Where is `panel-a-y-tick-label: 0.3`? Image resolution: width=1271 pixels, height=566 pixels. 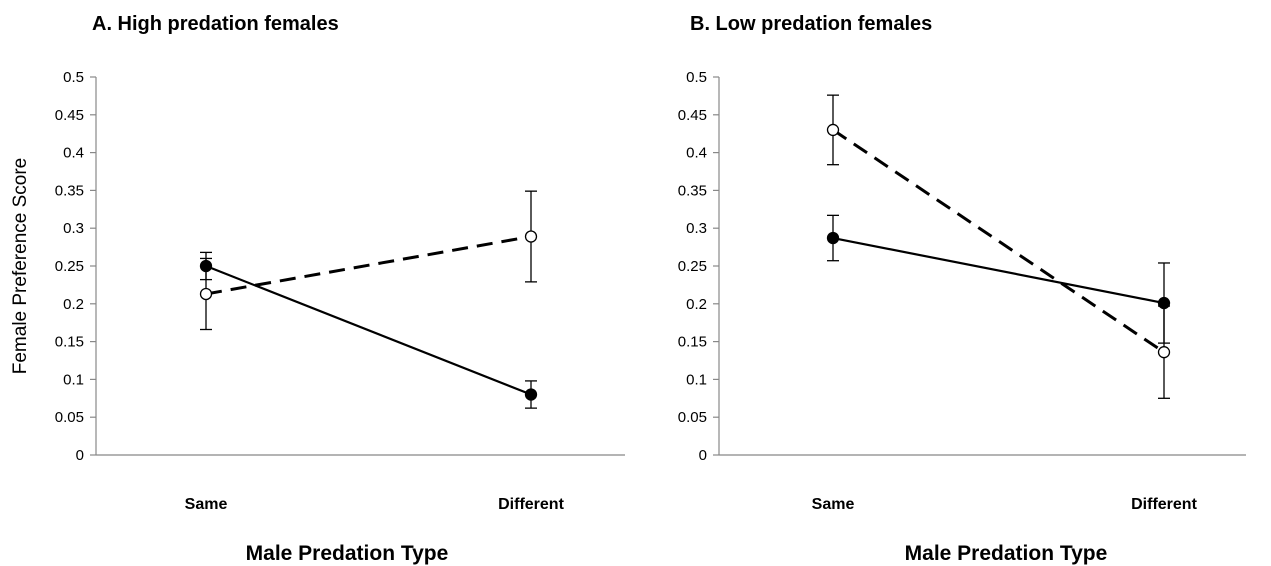 panel-a-y-tick-label: 0.3 is located at coordinates (73, 228).